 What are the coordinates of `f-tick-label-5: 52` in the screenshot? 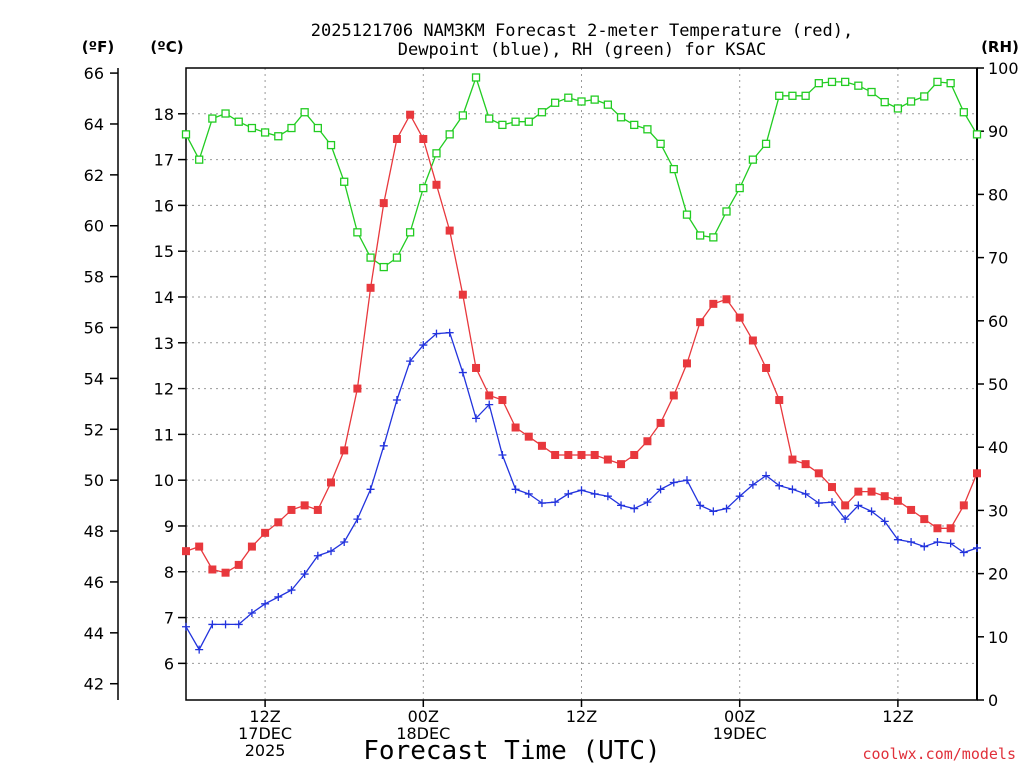 It's located at (94, 429).